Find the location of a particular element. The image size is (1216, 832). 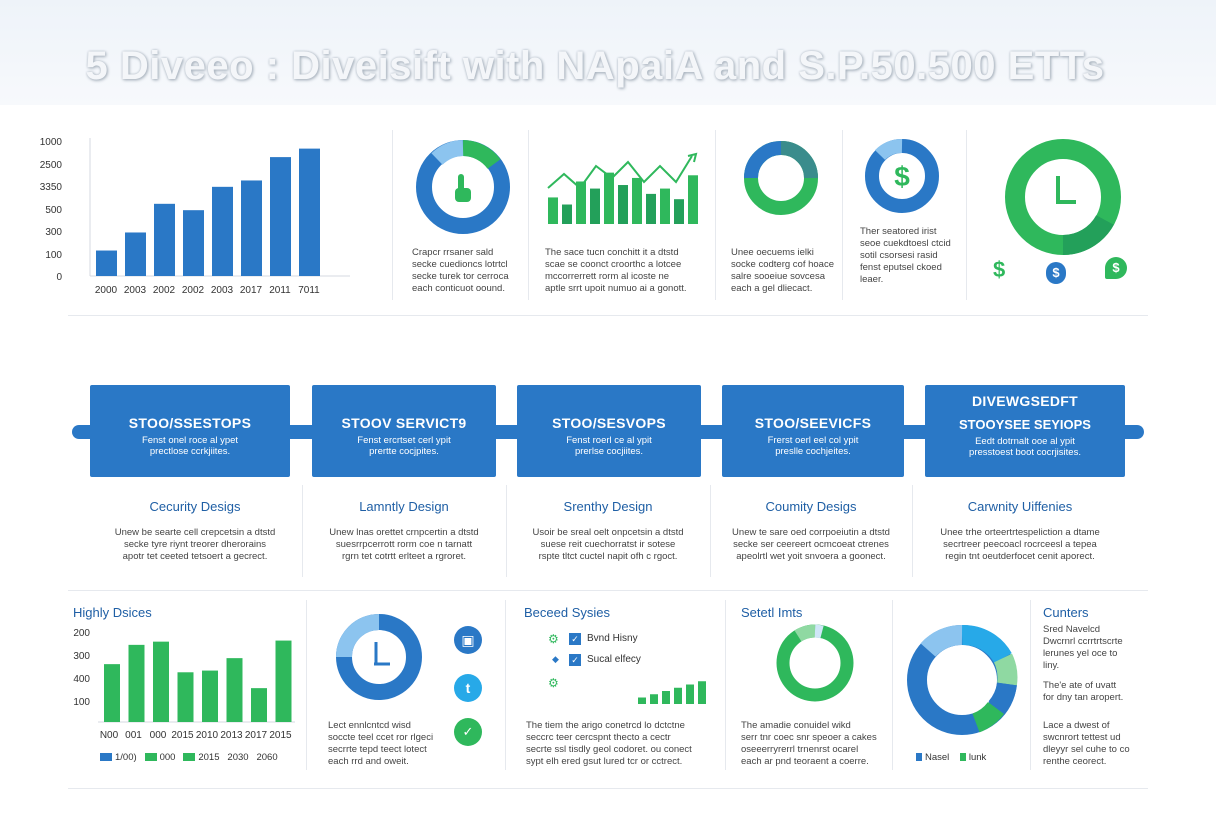

x-tick: 2011 is located at coordinates (280, 290).